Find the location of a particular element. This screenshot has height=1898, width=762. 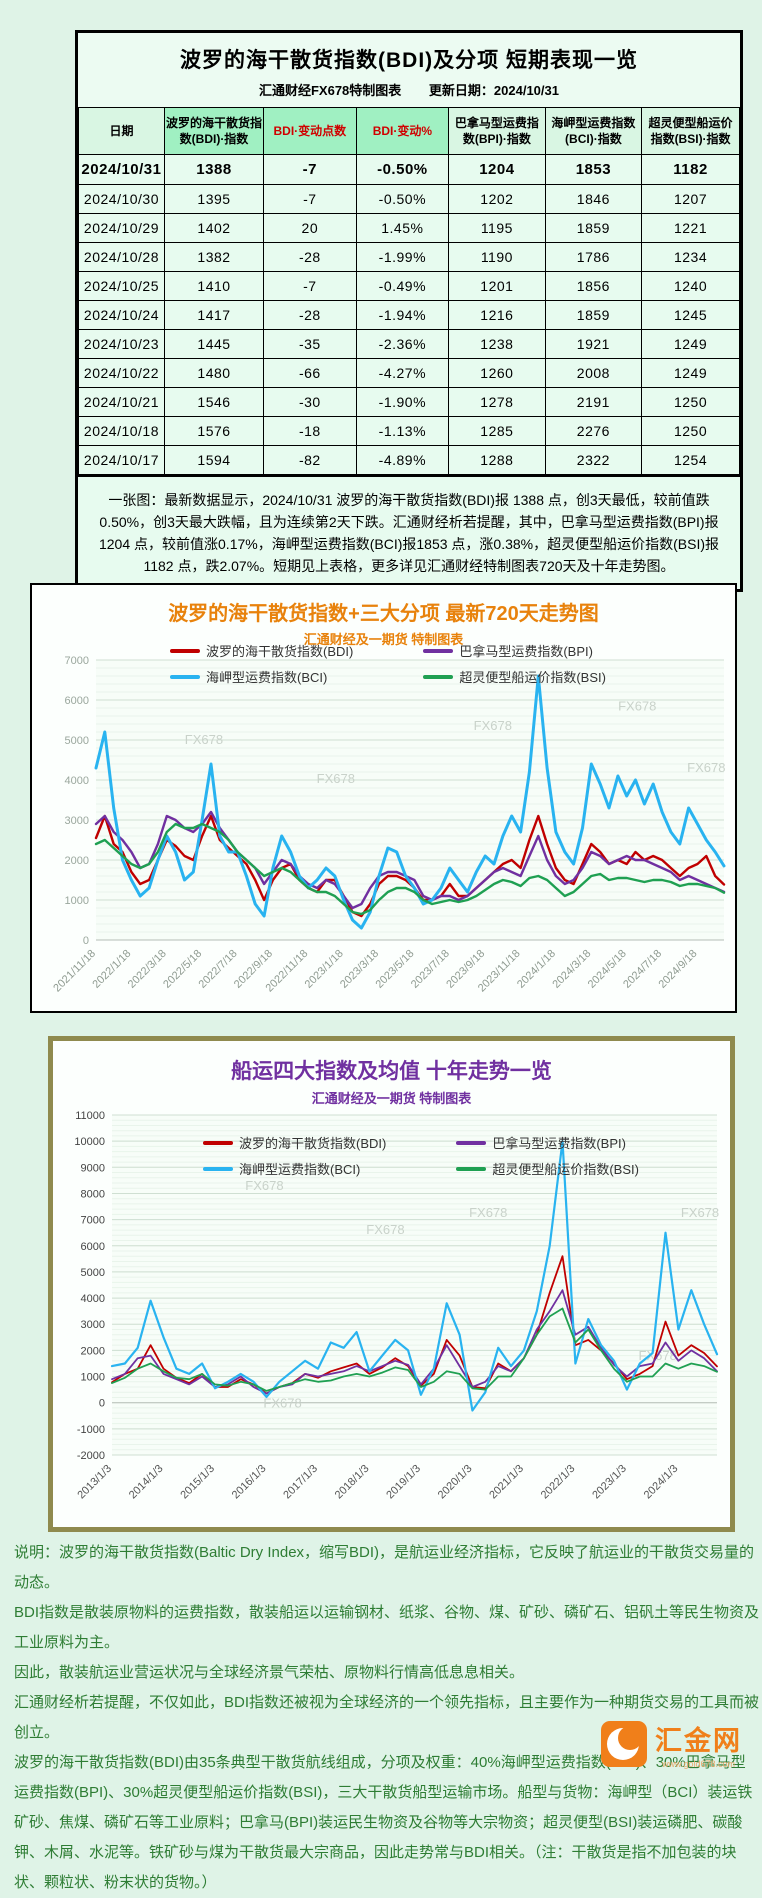

table-cell: 1388 is located at coordinates (214, 169).